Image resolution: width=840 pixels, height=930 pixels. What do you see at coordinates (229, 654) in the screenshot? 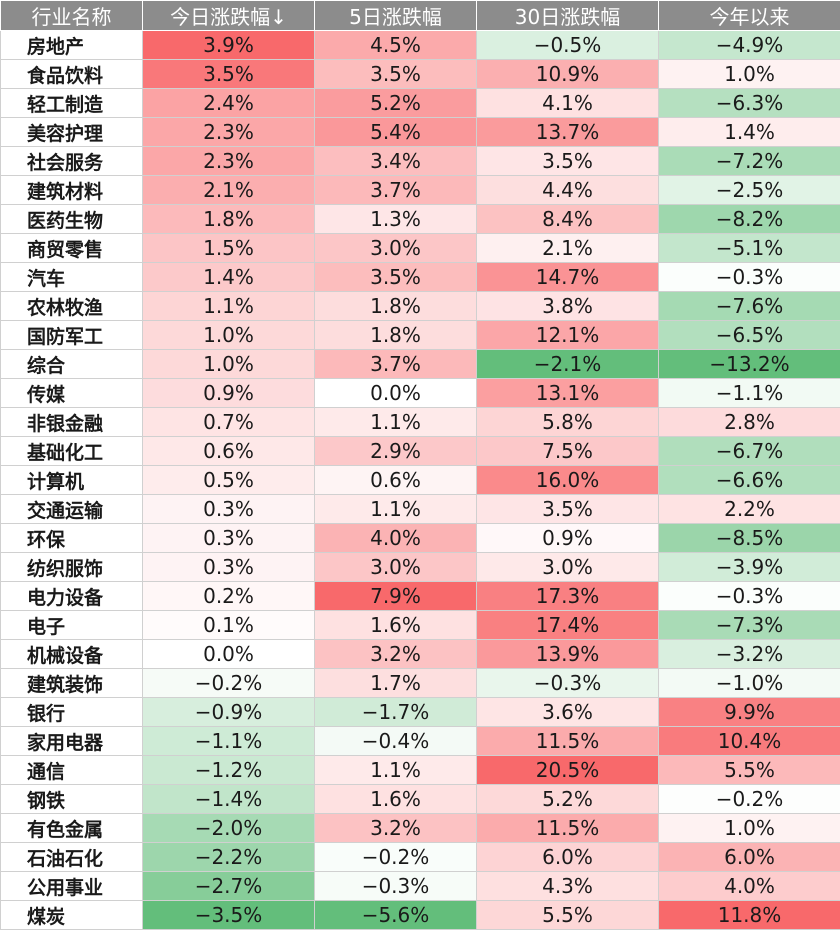
I see `today-change-cell: 0.0%` at bounding box center [229, 654].